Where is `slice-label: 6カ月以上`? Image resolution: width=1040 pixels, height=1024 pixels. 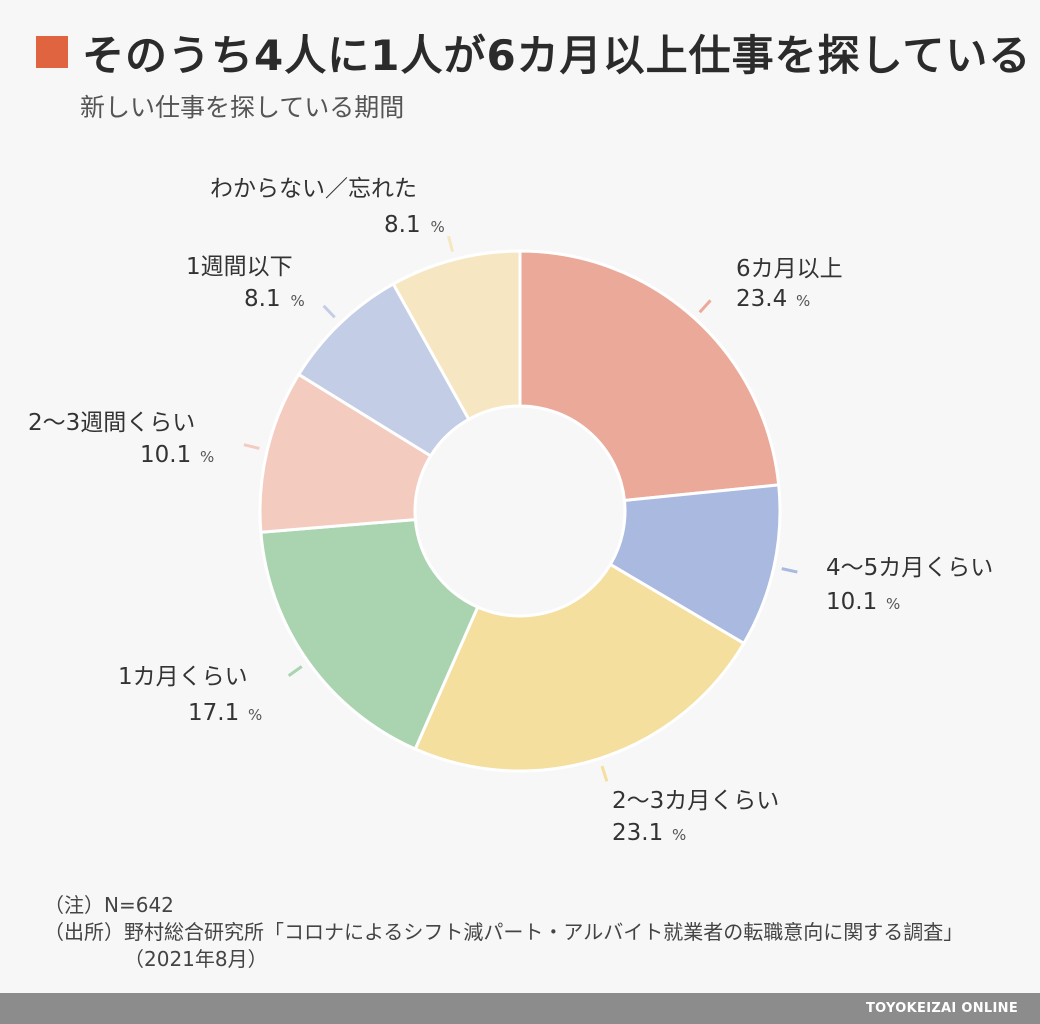 slice-label: 6カ月以上 is located at coordinates (789, 269).